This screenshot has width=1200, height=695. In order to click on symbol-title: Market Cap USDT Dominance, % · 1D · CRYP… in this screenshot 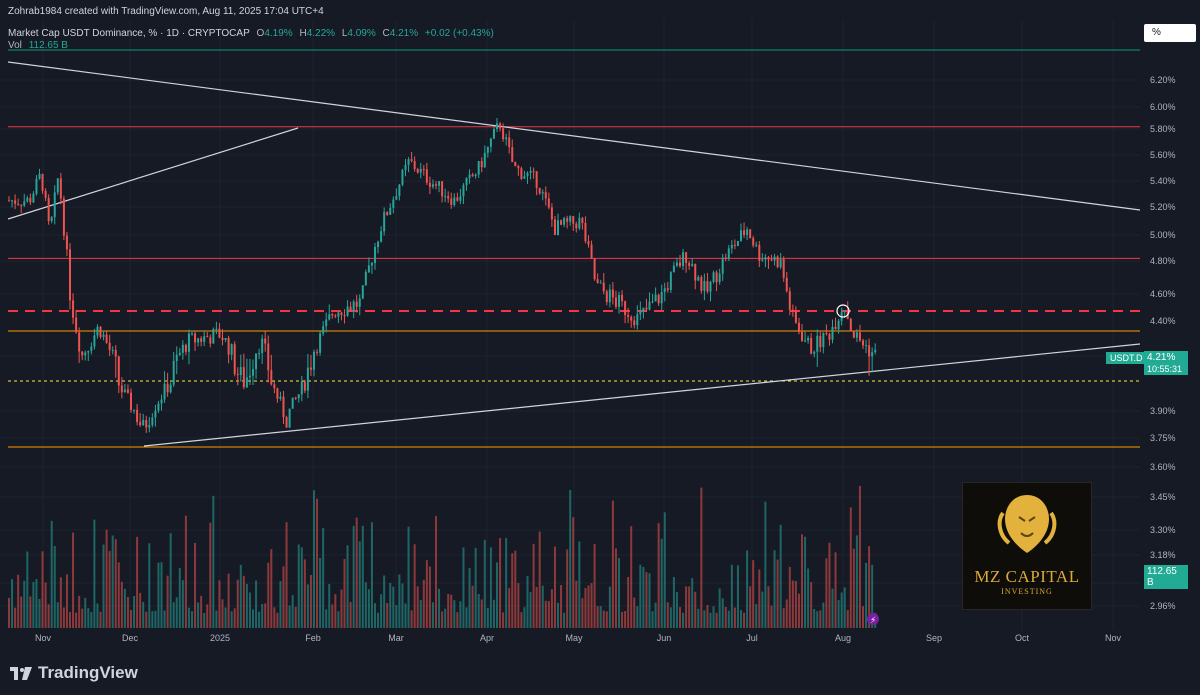, I will do `click(129, 33)`.